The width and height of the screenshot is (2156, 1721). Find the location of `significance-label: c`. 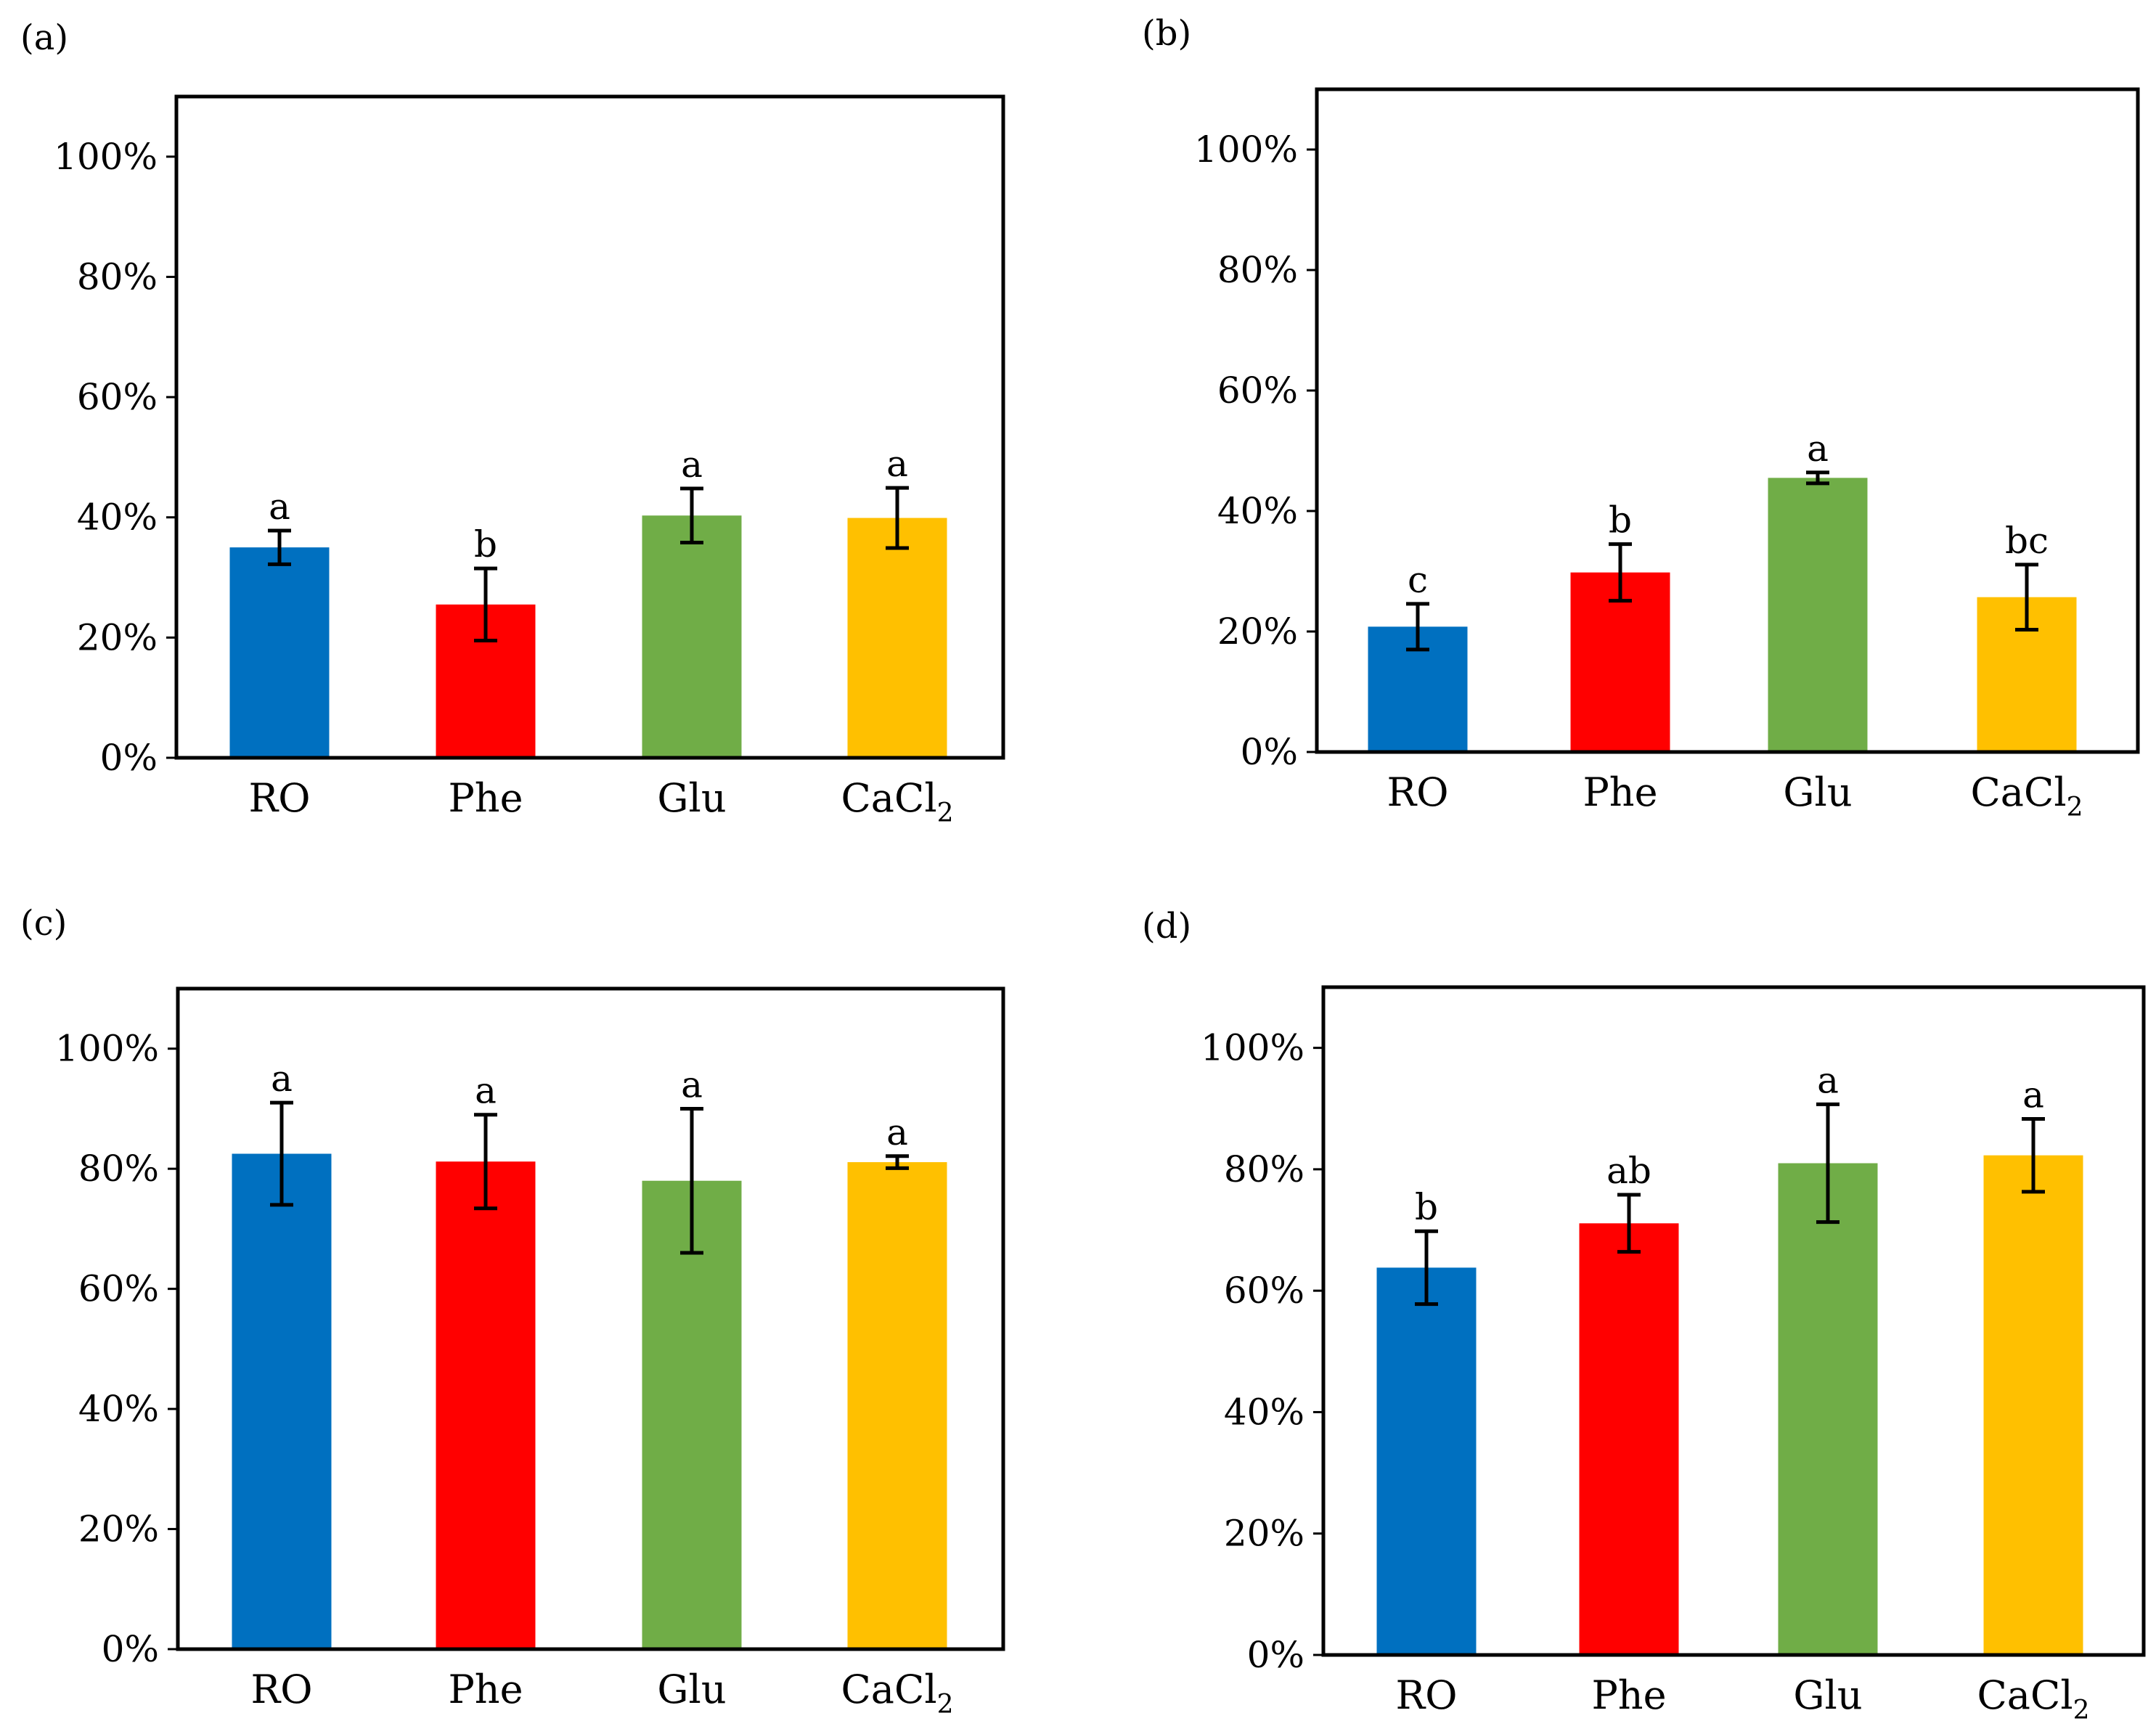

significance-label: c is located at coordinates (1418, 580).